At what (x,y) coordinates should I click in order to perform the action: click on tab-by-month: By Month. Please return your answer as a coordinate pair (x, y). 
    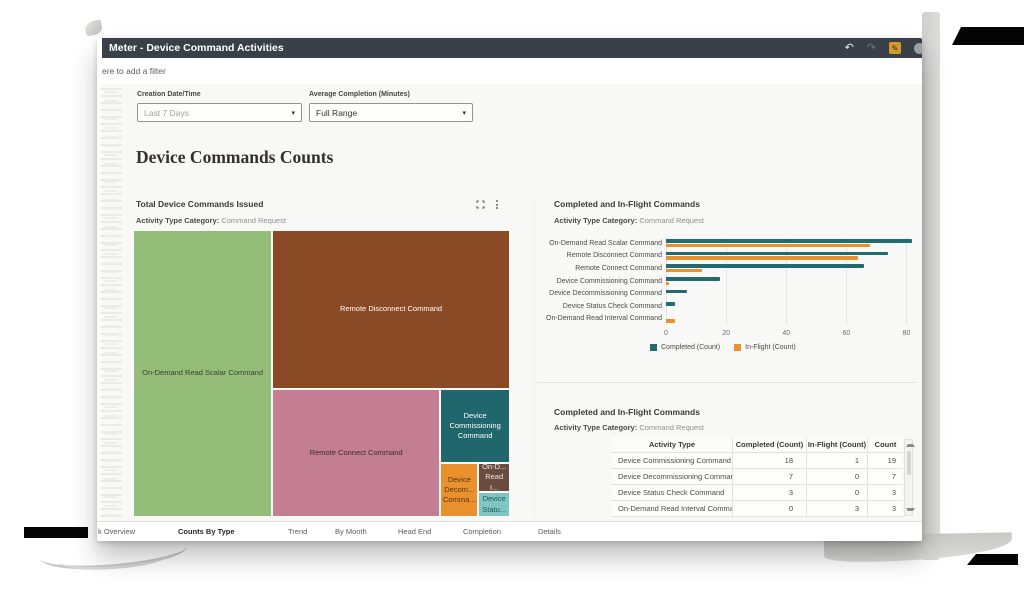
    Looking at the image, I should click on (351, 531).